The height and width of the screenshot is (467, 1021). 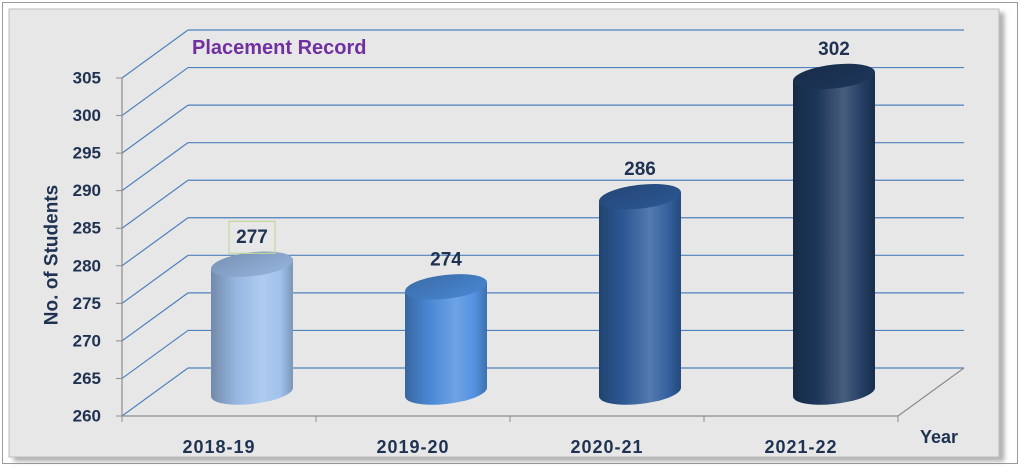 What do you see at coordinates (87, 228) in the screenshot?
I see `y-tick-label: 285` at bounding box center [87, 228].